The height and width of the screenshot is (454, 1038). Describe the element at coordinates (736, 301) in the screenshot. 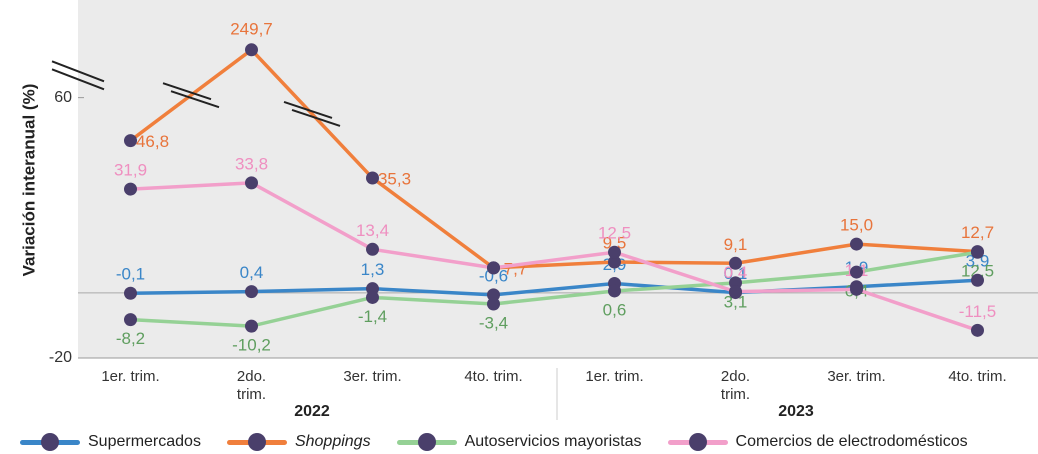

I see `data-label: 3,1` at that location.